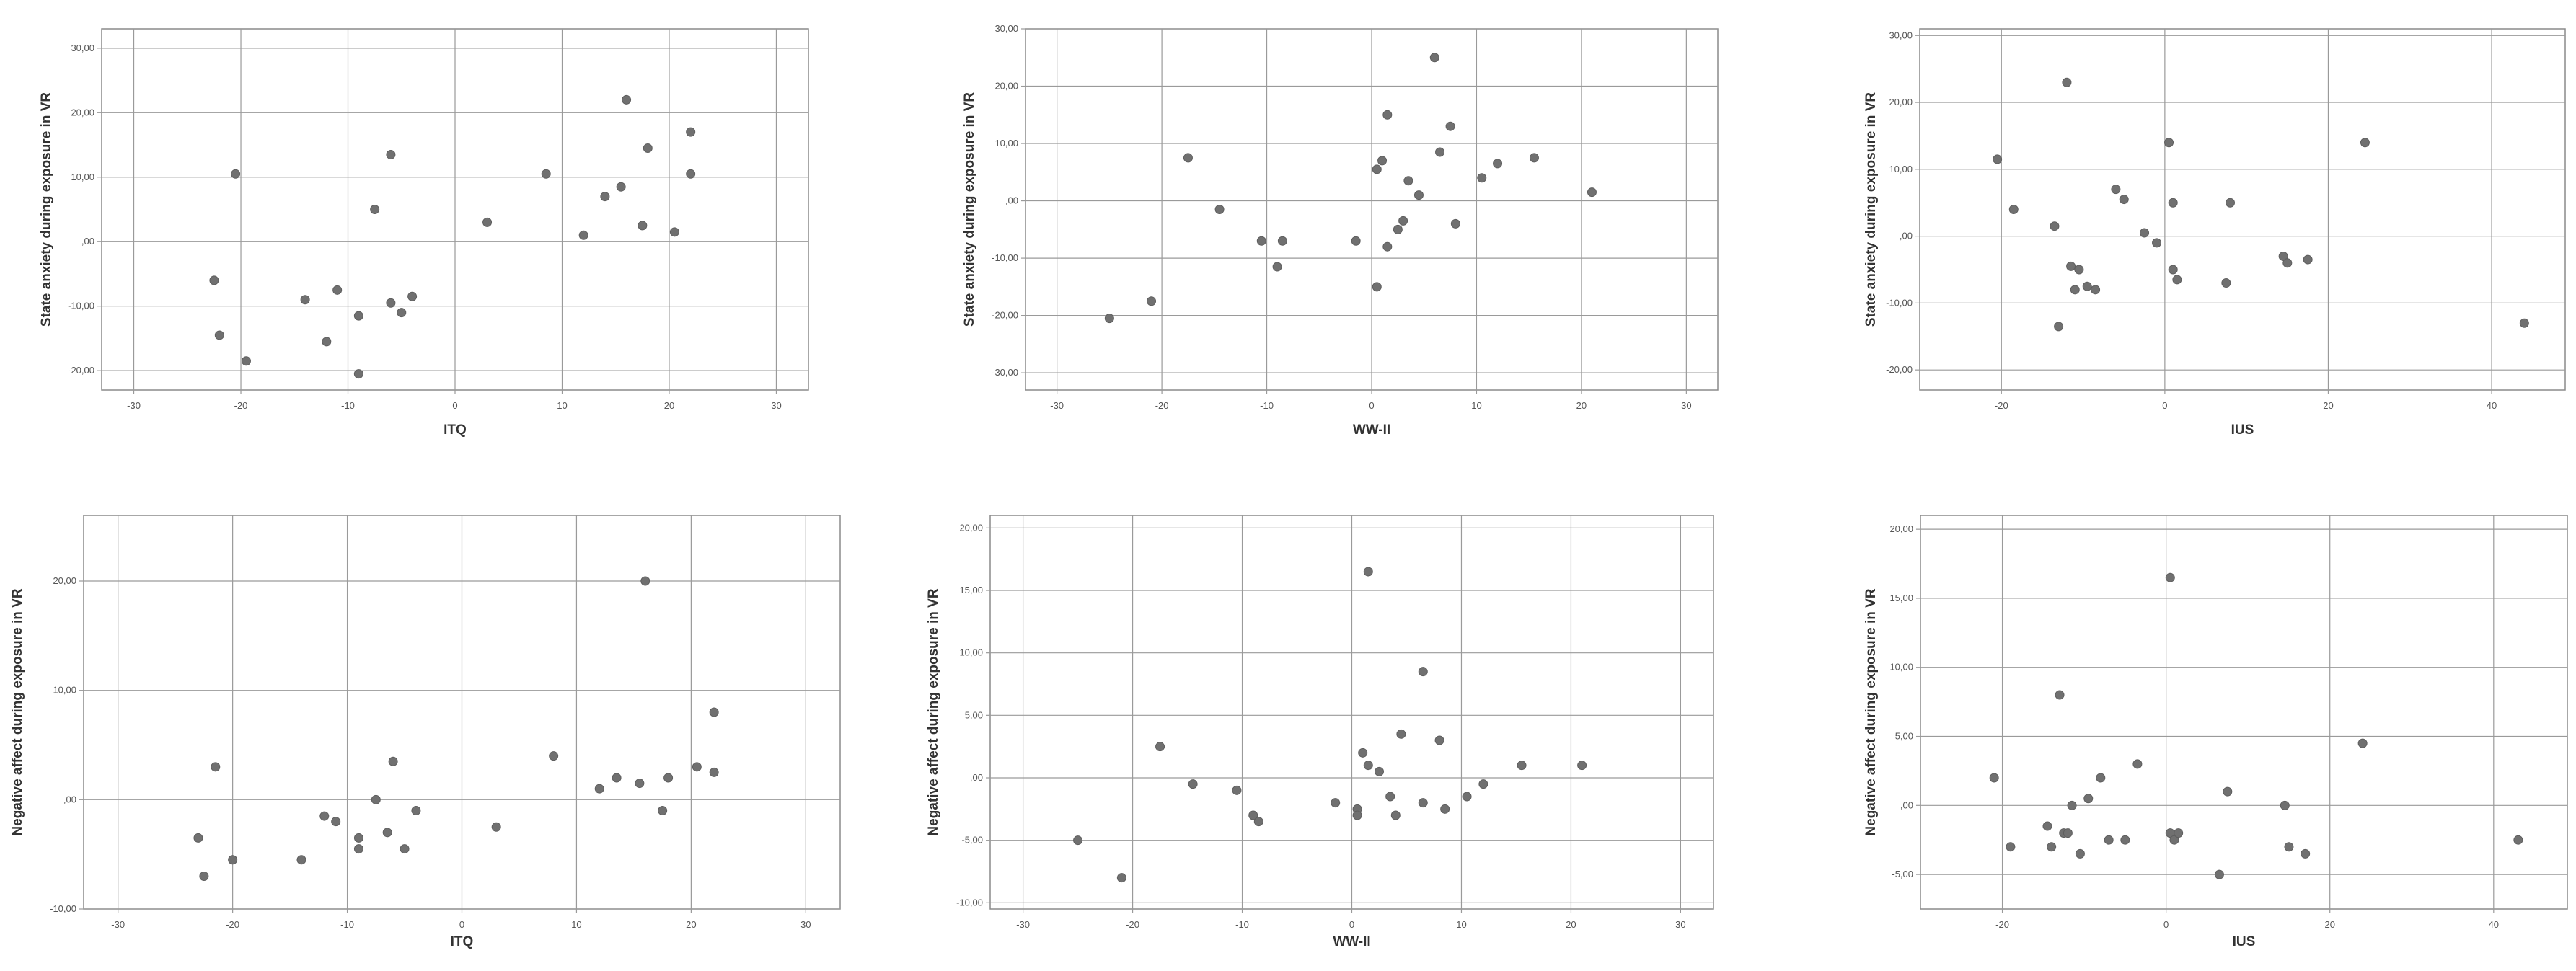 This screenshot has height=971, width=2576. I want to click on chart-2-y-axis-label: State anxiety during exposure in VR, so click(1871, 210).